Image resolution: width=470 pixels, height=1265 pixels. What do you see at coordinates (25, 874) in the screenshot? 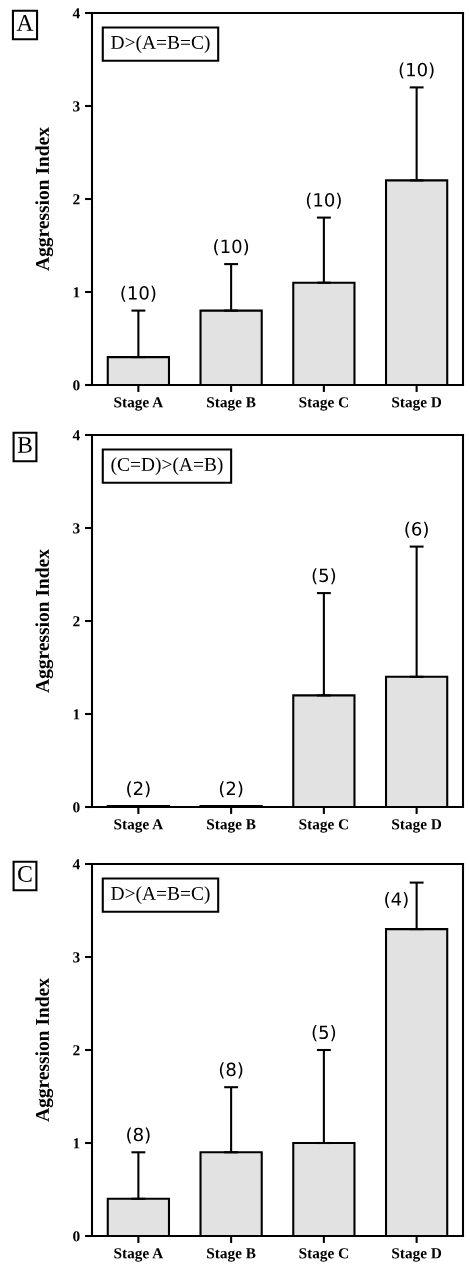
I see `chart-title: C` at bounding box center [25, 874].